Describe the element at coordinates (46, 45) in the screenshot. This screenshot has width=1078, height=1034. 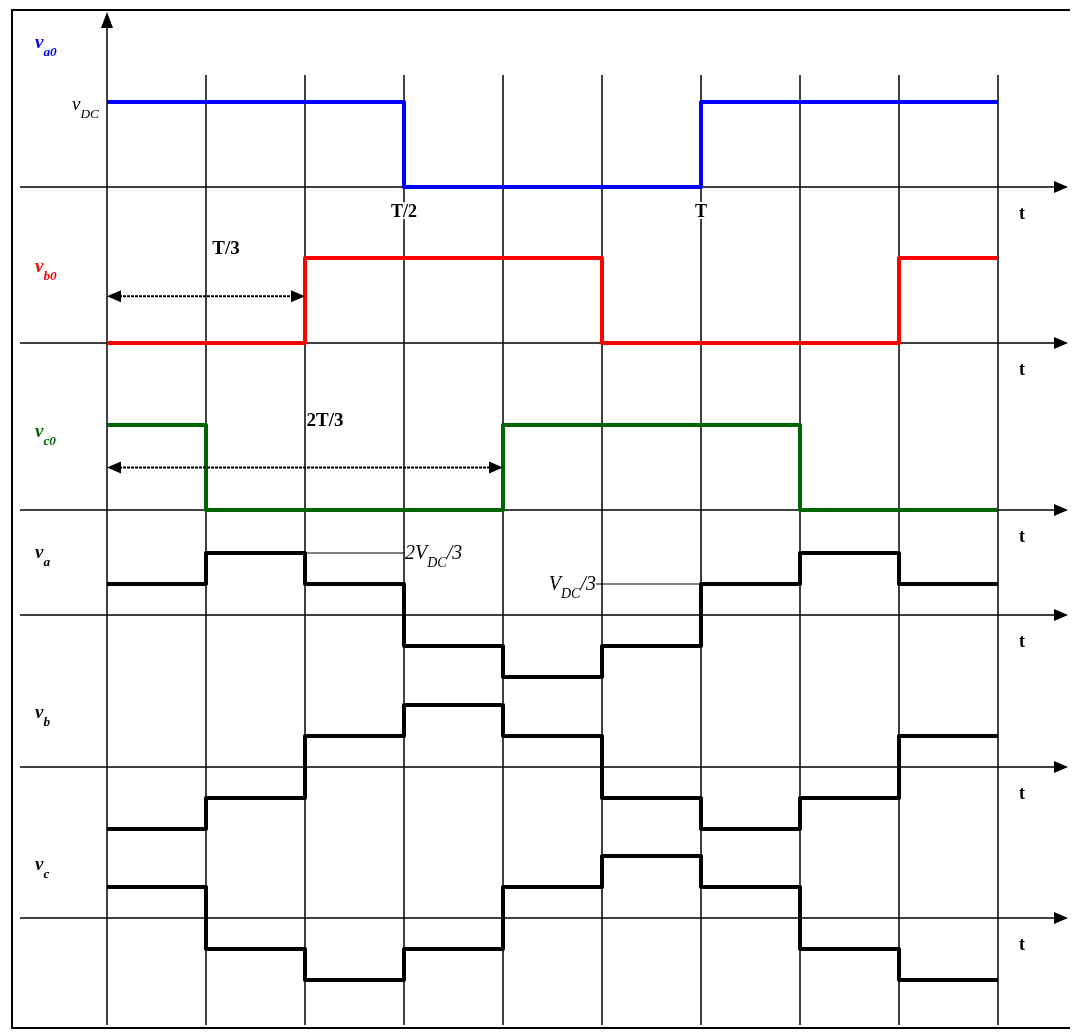
I see `y-axis-title: v$_{a0}$` at that location.